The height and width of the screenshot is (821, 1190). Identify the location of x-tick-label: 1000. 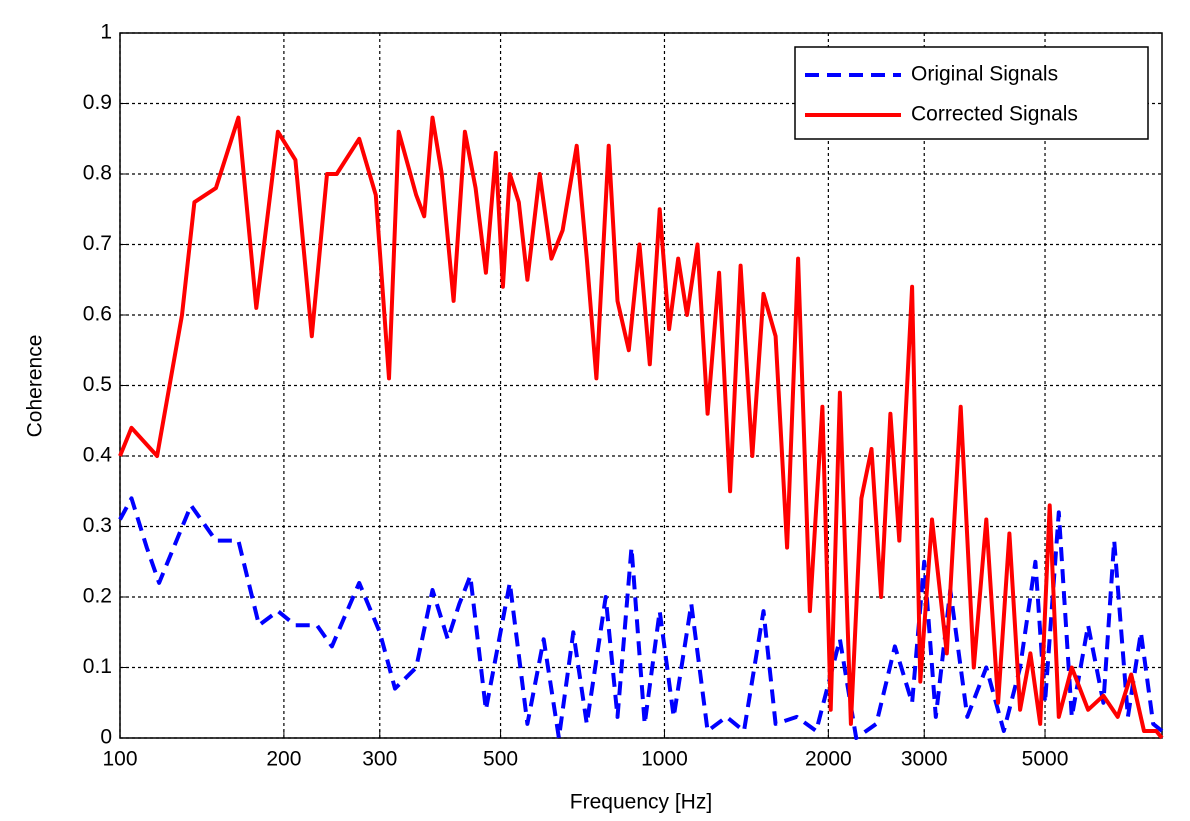
(664, 759).